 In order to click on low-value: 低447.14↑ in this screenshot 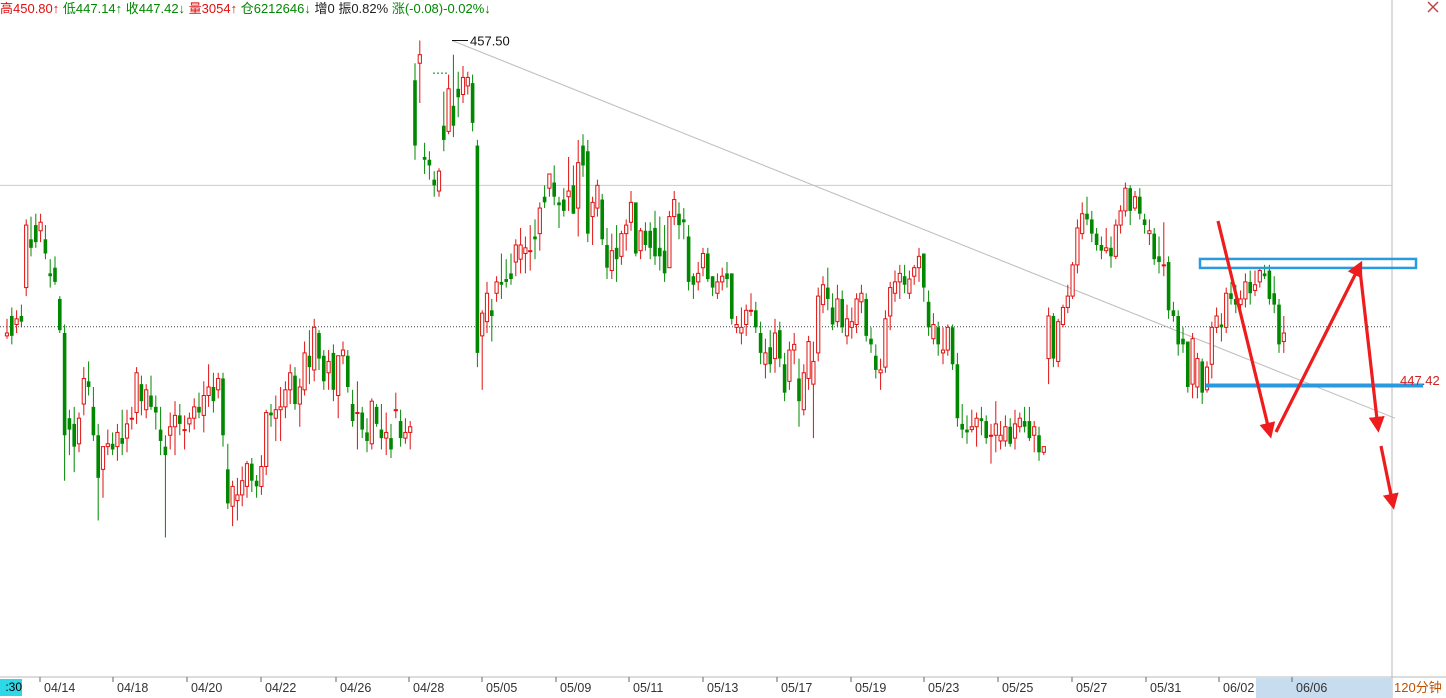, I will do `click(92, 8)`.